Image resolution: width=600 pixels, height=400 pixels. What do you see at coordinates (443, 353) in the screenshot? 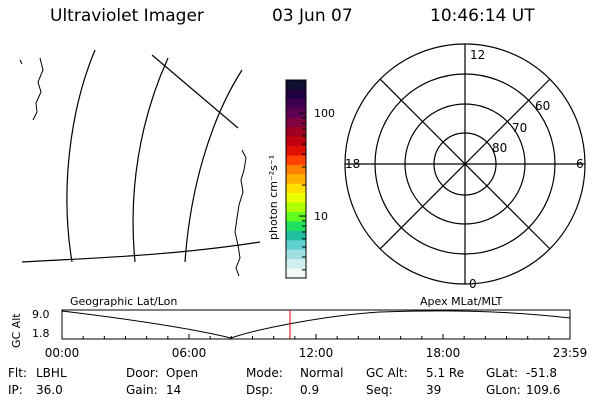
I see `timeline-tick-label: 18:00` at bounding box center [443, 353].